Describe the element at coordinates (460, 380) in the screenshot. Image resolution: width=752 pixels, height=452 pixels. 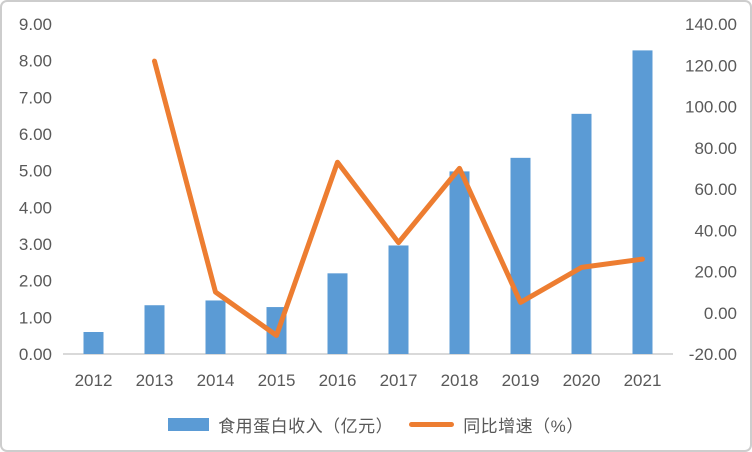
I see `x-axis-category-label: 2018` at that location.